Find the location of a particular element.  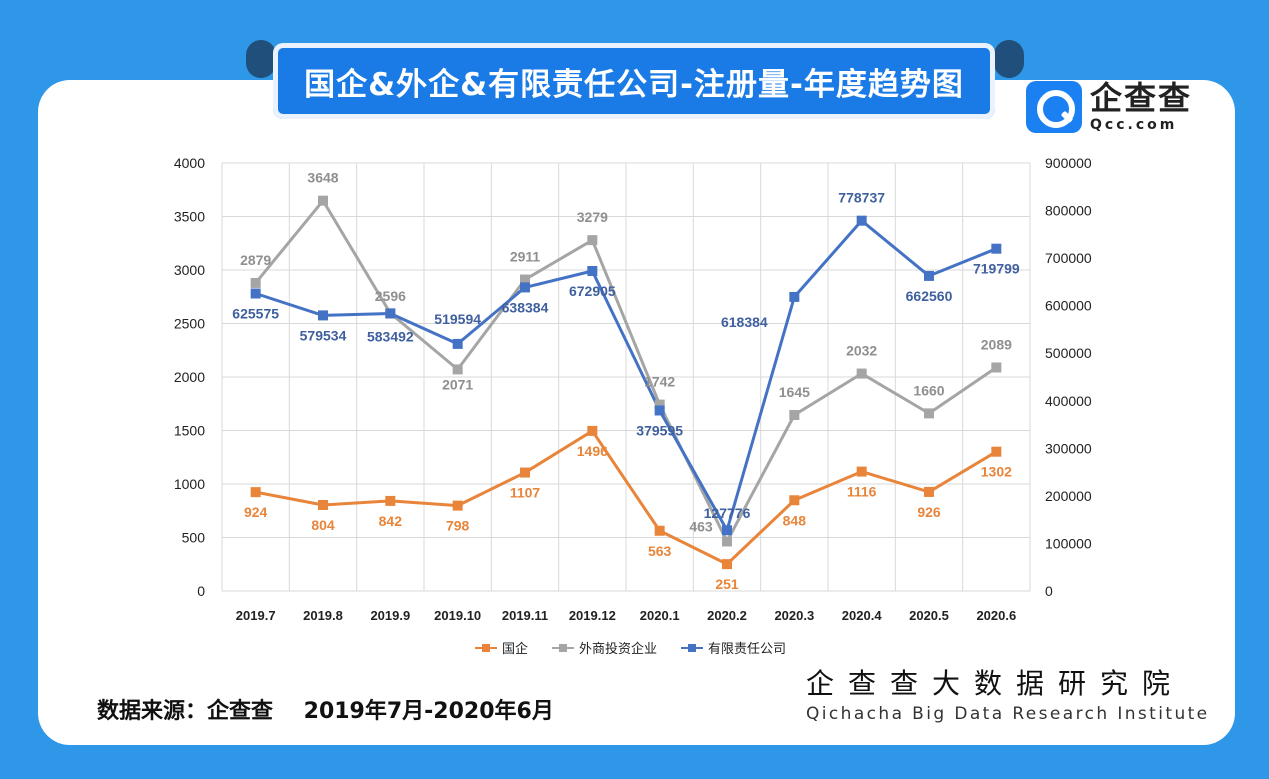

data-label: 638384 is located at coordinates (525, 307).